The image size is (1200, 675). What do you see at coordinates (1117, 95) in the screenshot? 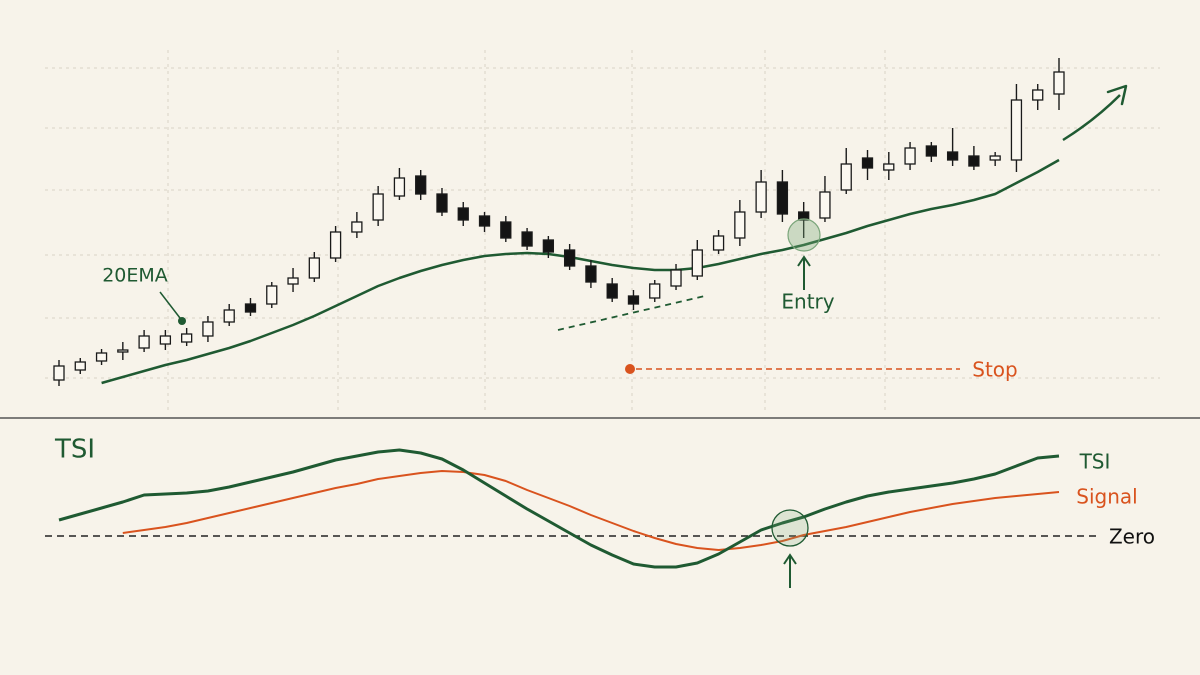
I see `trend-arrow-head` at bounding box center [1117, 95].